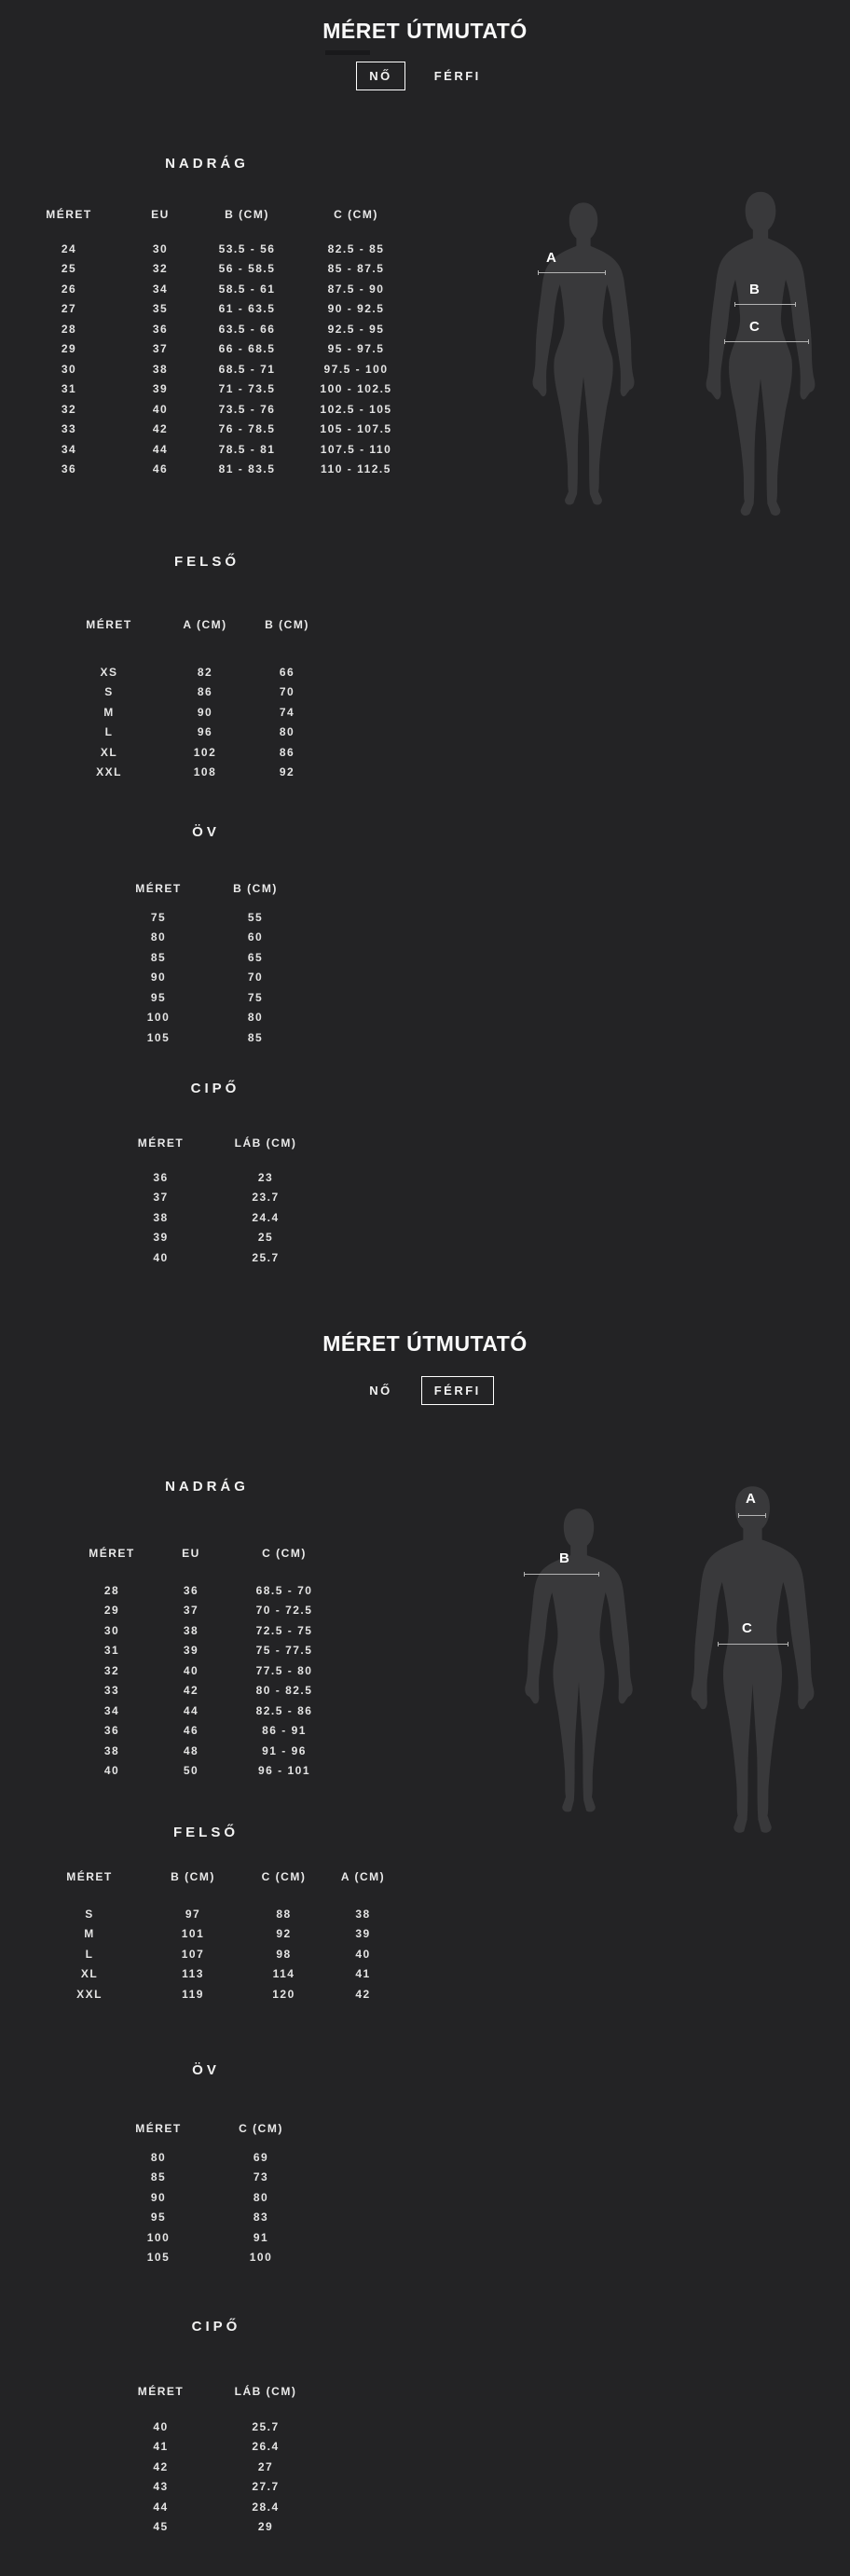  Describe the element at coordinates (219, 329) in the screenshot. I see `table-row: 28 36 63.5 - 66 92.5 - 95` at that location.